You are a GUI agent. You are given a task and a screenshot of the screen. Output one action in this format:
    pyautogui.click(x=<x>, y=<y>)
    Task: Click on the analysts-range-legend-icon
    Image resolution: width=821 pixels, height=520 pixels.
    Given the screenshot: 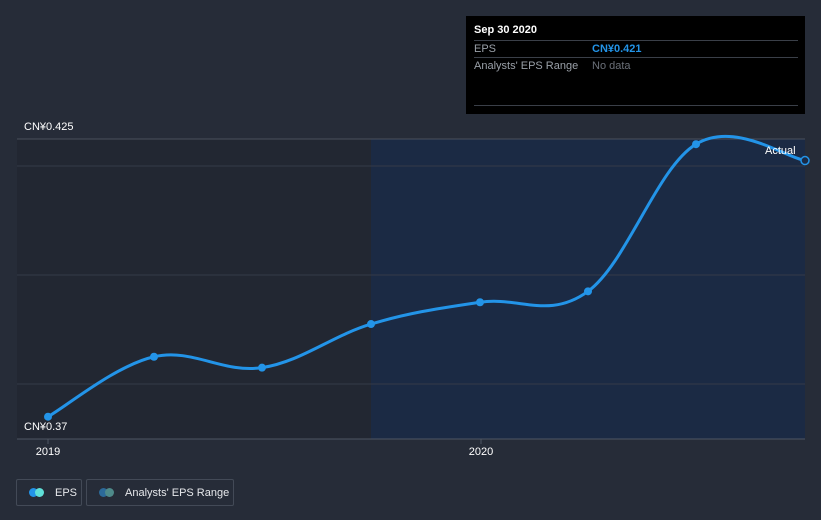 What is the action you would take?
    pyautogui.click(x=108, y=492)
    